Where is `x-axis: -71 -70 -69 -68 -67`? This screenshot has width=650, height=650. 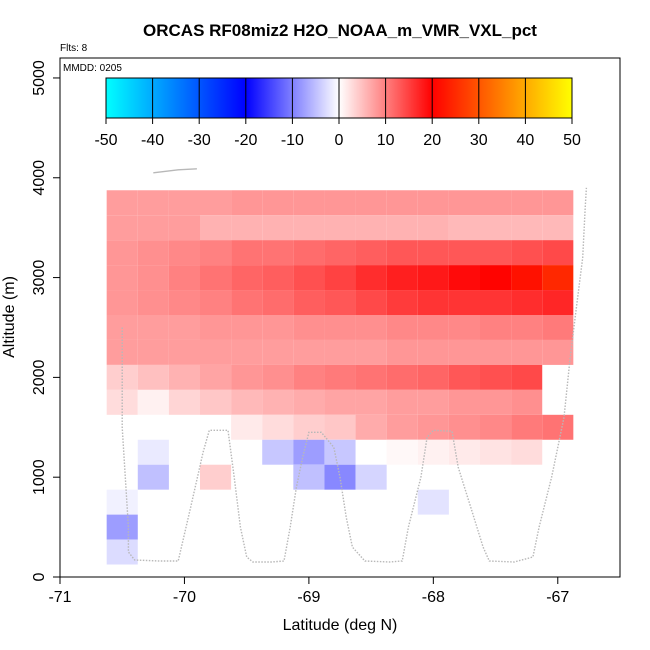
x-axis: -71 -70 -69 -68 -67 is located at coordinates (308, 591).